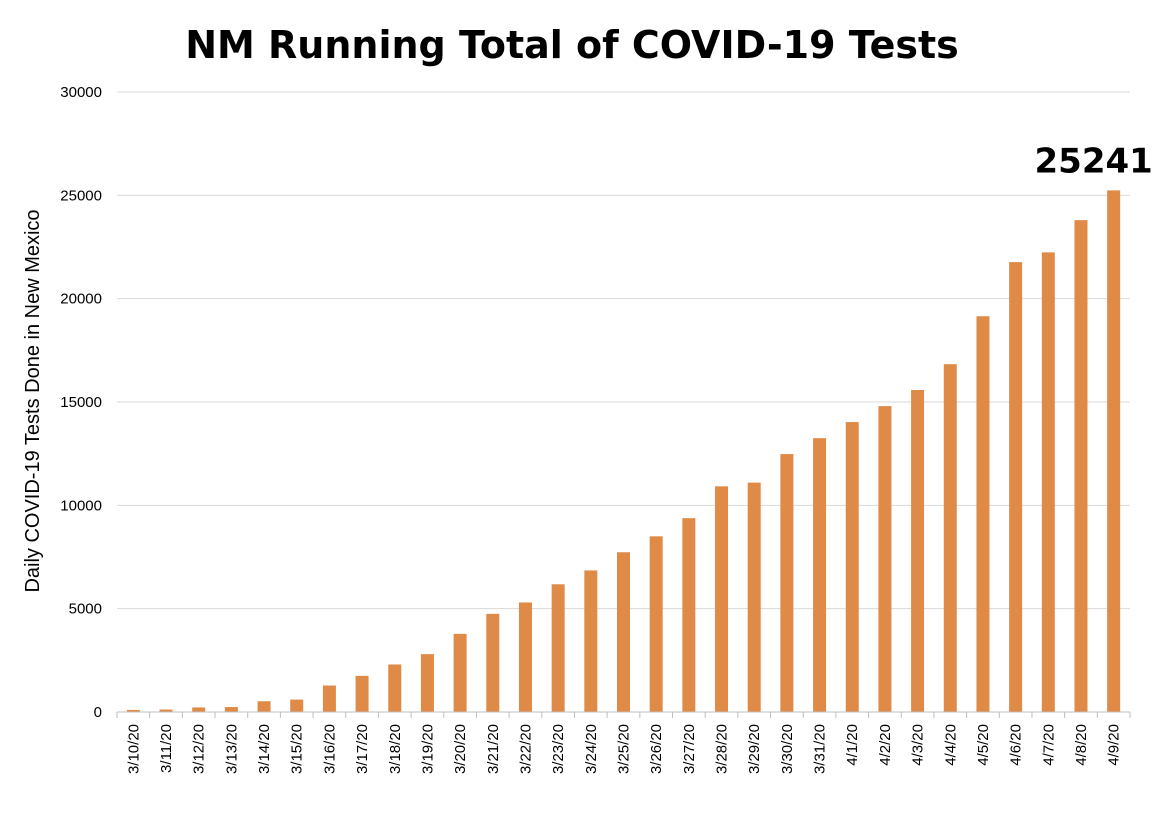 Image resolution: width=1161 pixels, height=818 pixels. What do you see at coordinates (493, 749) in the screenshot?
I see `x-tick-label: 3/21/20` at bounding box center [493, 749].